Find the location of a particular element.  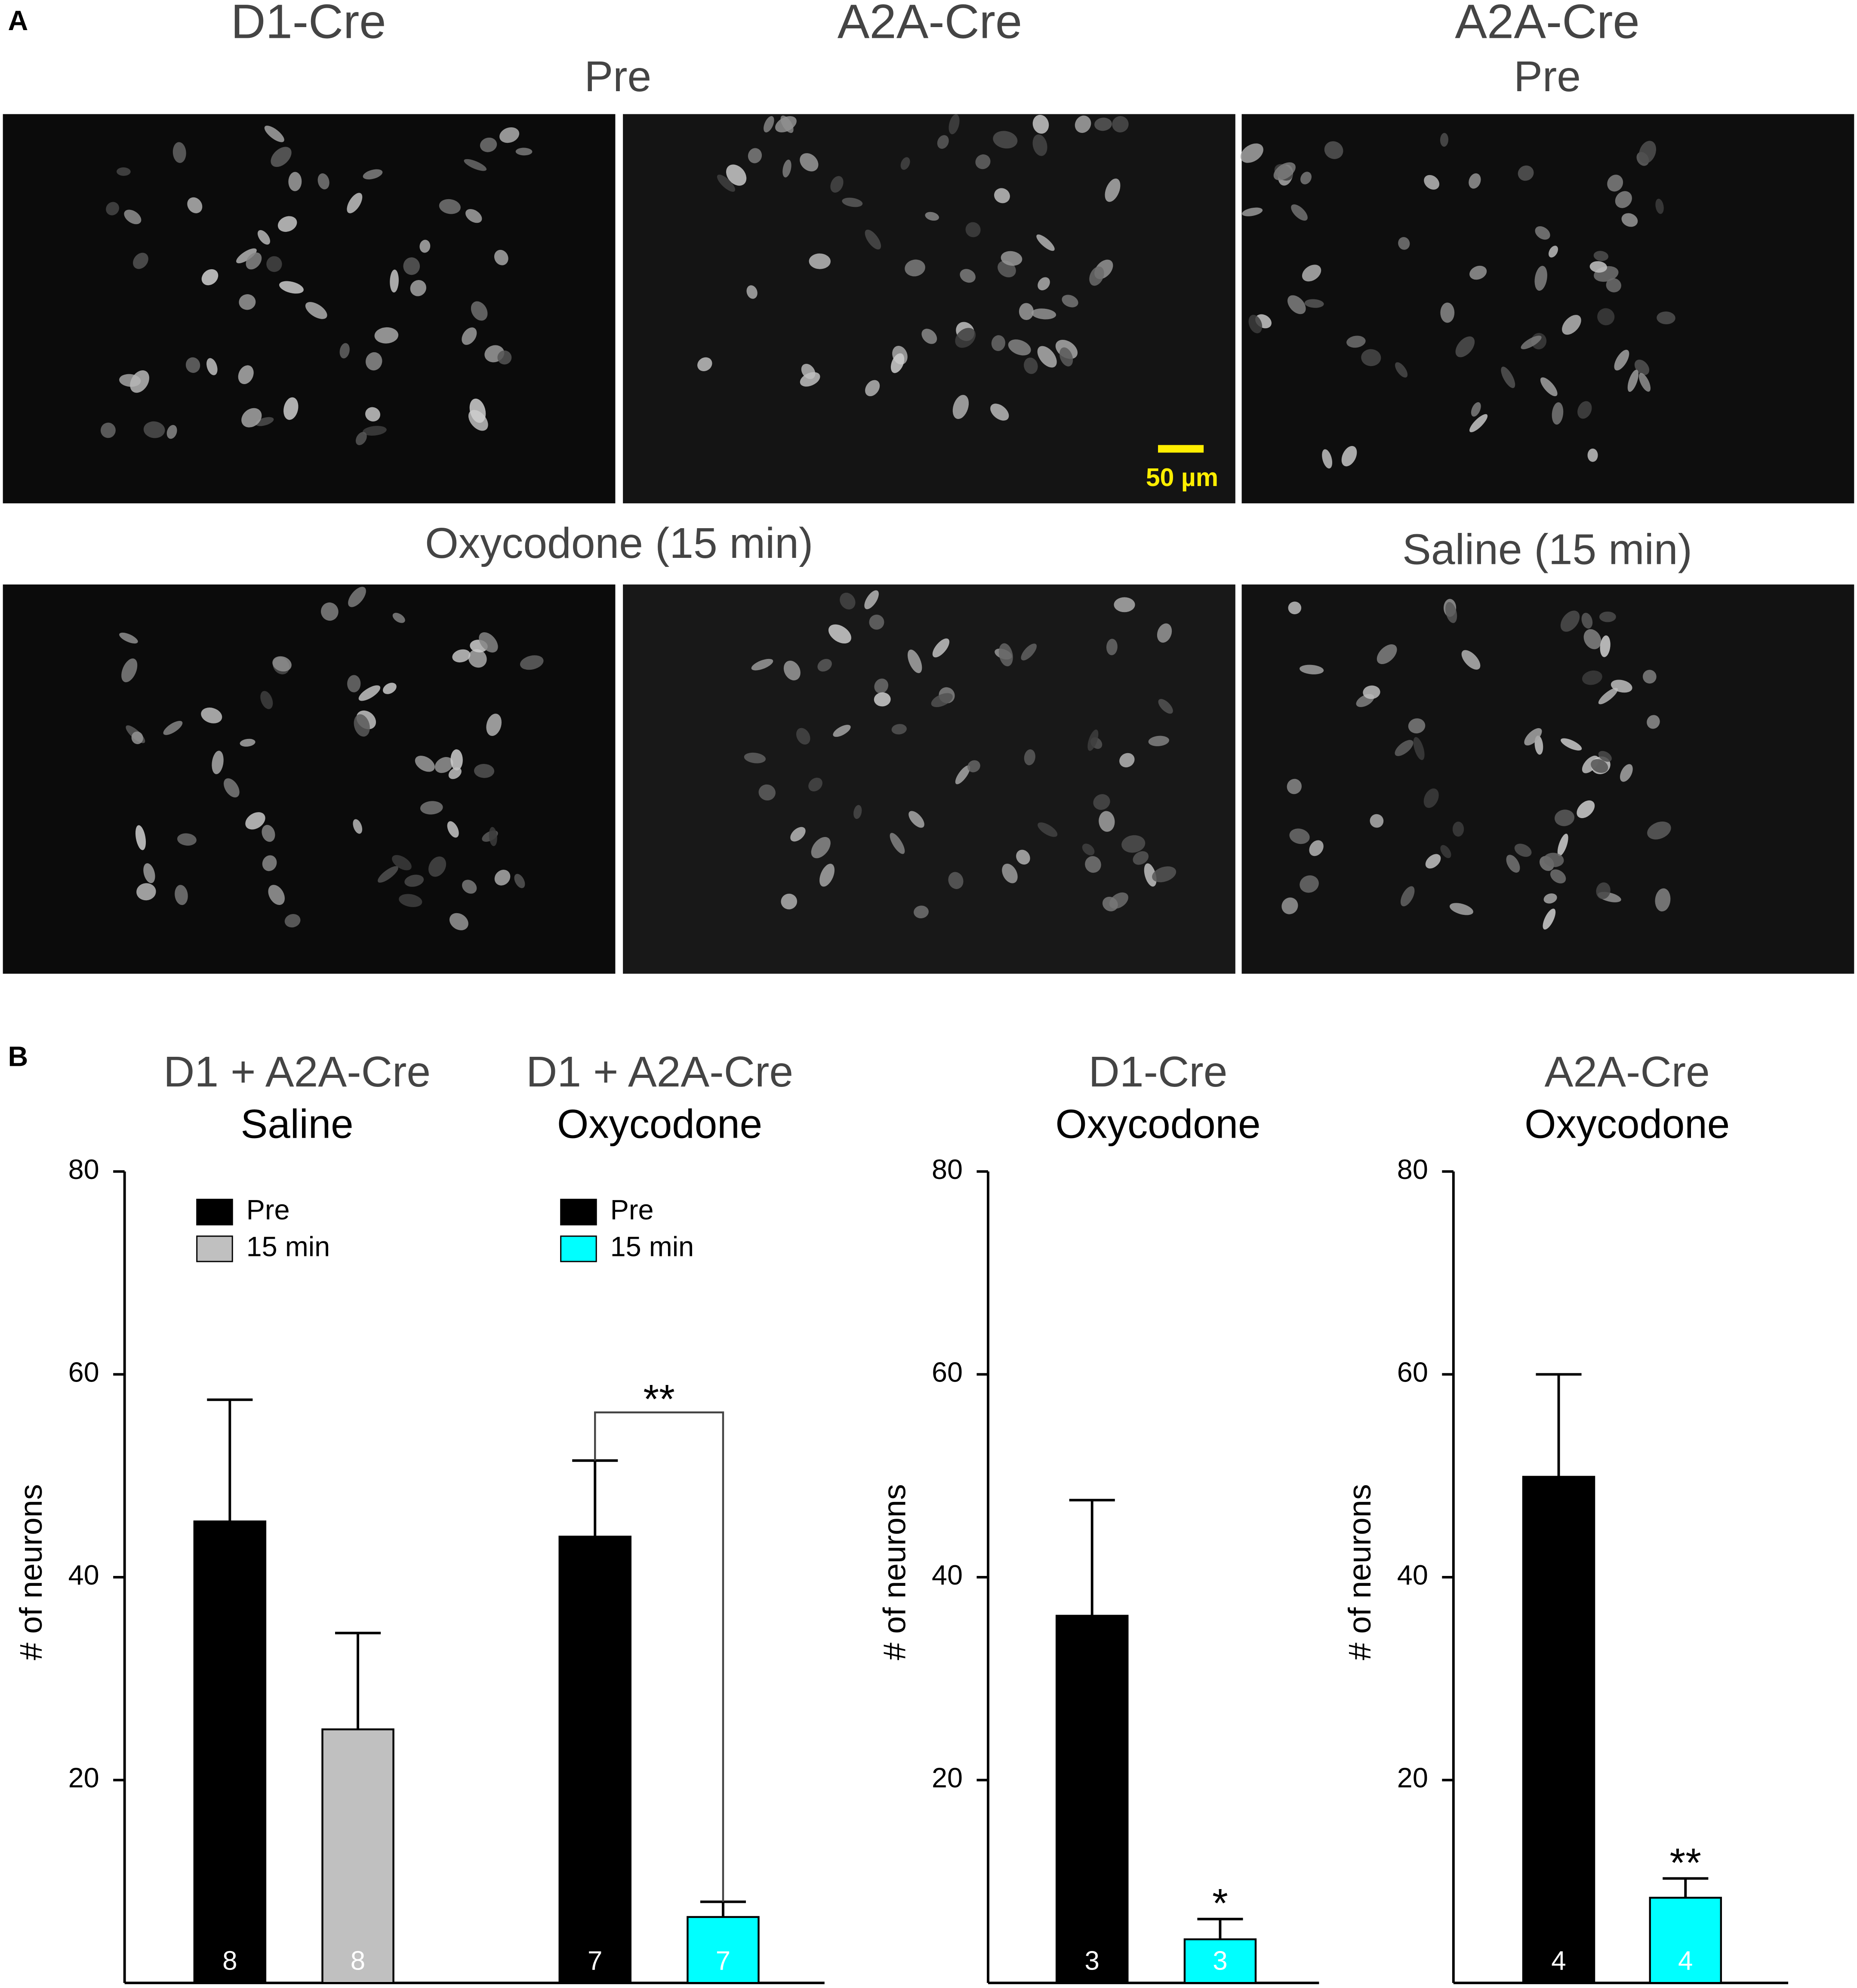

significance: ** is located at coordinates (658, 1399).